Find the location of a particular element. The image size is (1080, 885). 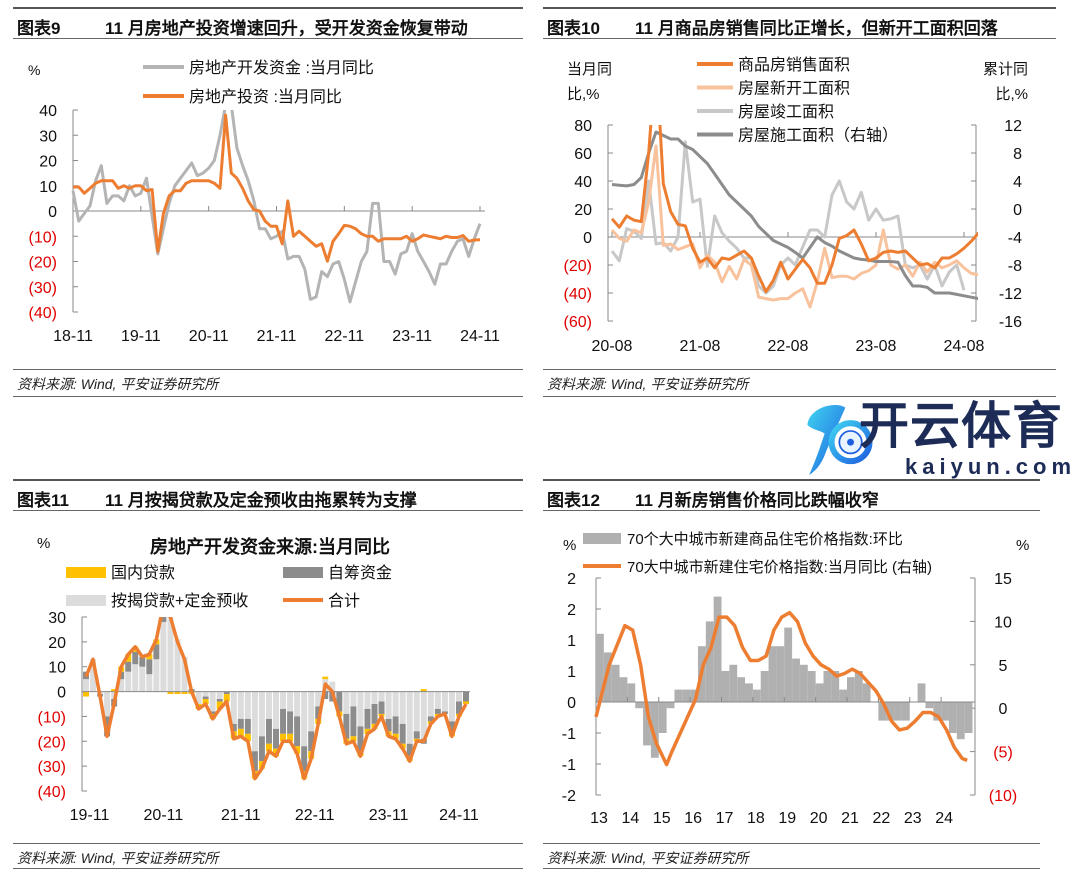

panel-12-top-rule is located at coordinates (791, 480).